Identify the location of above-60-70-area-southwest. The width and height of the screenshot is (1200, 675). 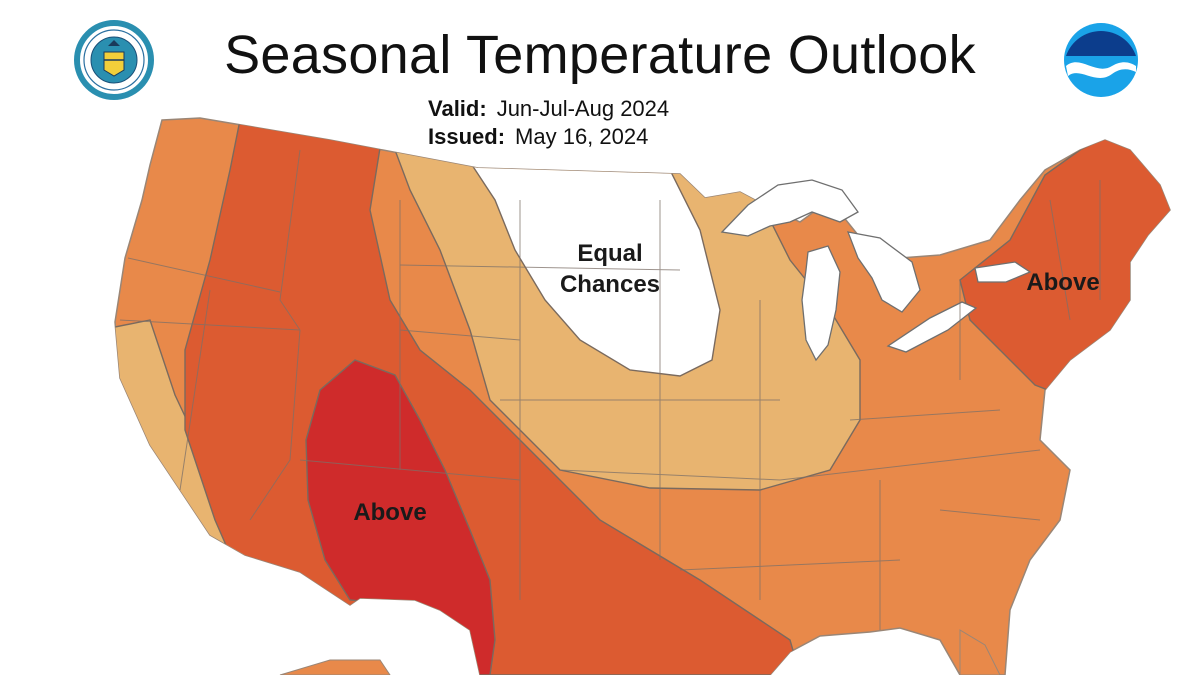
(400, 517).